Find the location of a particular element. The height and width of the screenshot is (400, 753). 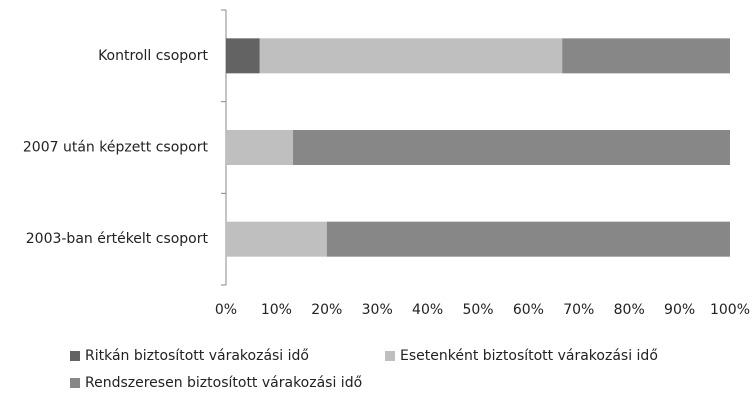

x-tick-label: 40% is located at coordinates (427, 310).